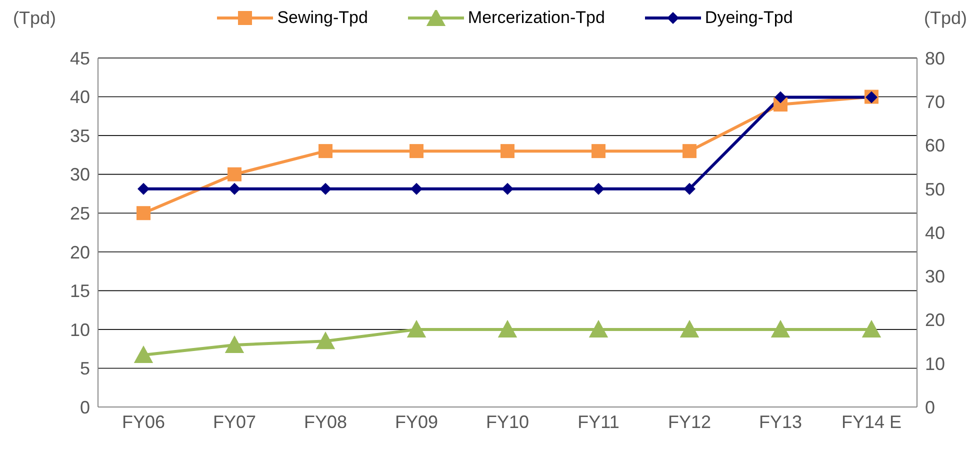  I want to click on x-tick-label: FY07, so click(234, 422).